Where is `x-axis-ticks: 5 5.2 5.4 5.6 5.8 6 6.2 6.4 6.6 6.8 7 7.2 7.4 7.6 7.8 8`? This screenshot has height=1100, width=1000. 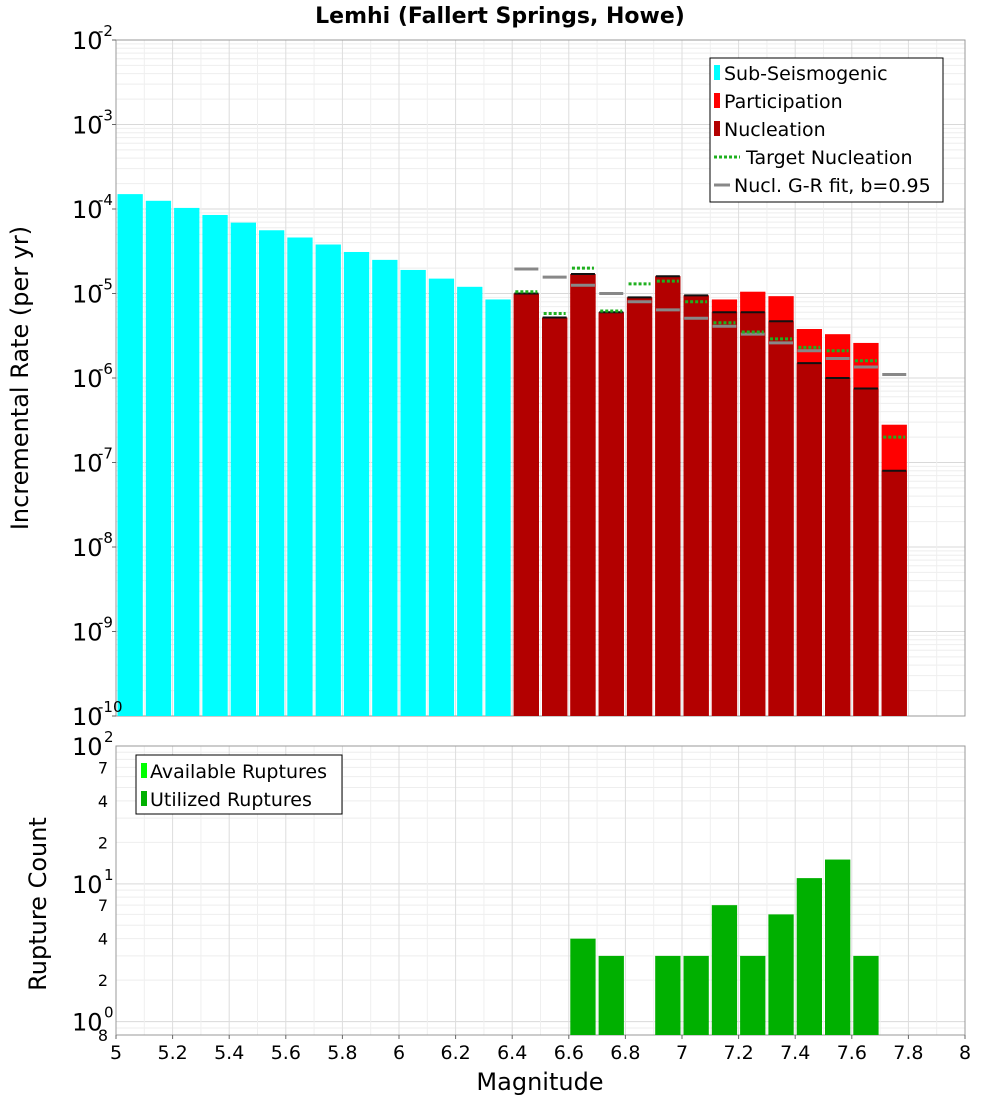
x-axis-ticks: 5 5.2 5.4 5.6 5.8 6 6.2 6.4 6.6 6.8 7 7.2 7.4 7.6 7.8 8 is located at coordinates (540, 1049).